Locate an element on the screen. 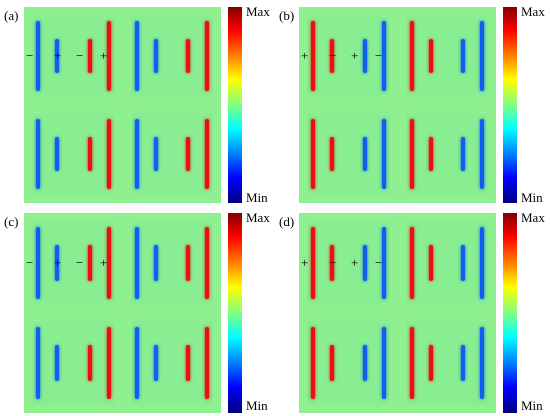 This screenshot has width=550, height=416. colorbar-max-label: Max is located at coordinates (533, 11).